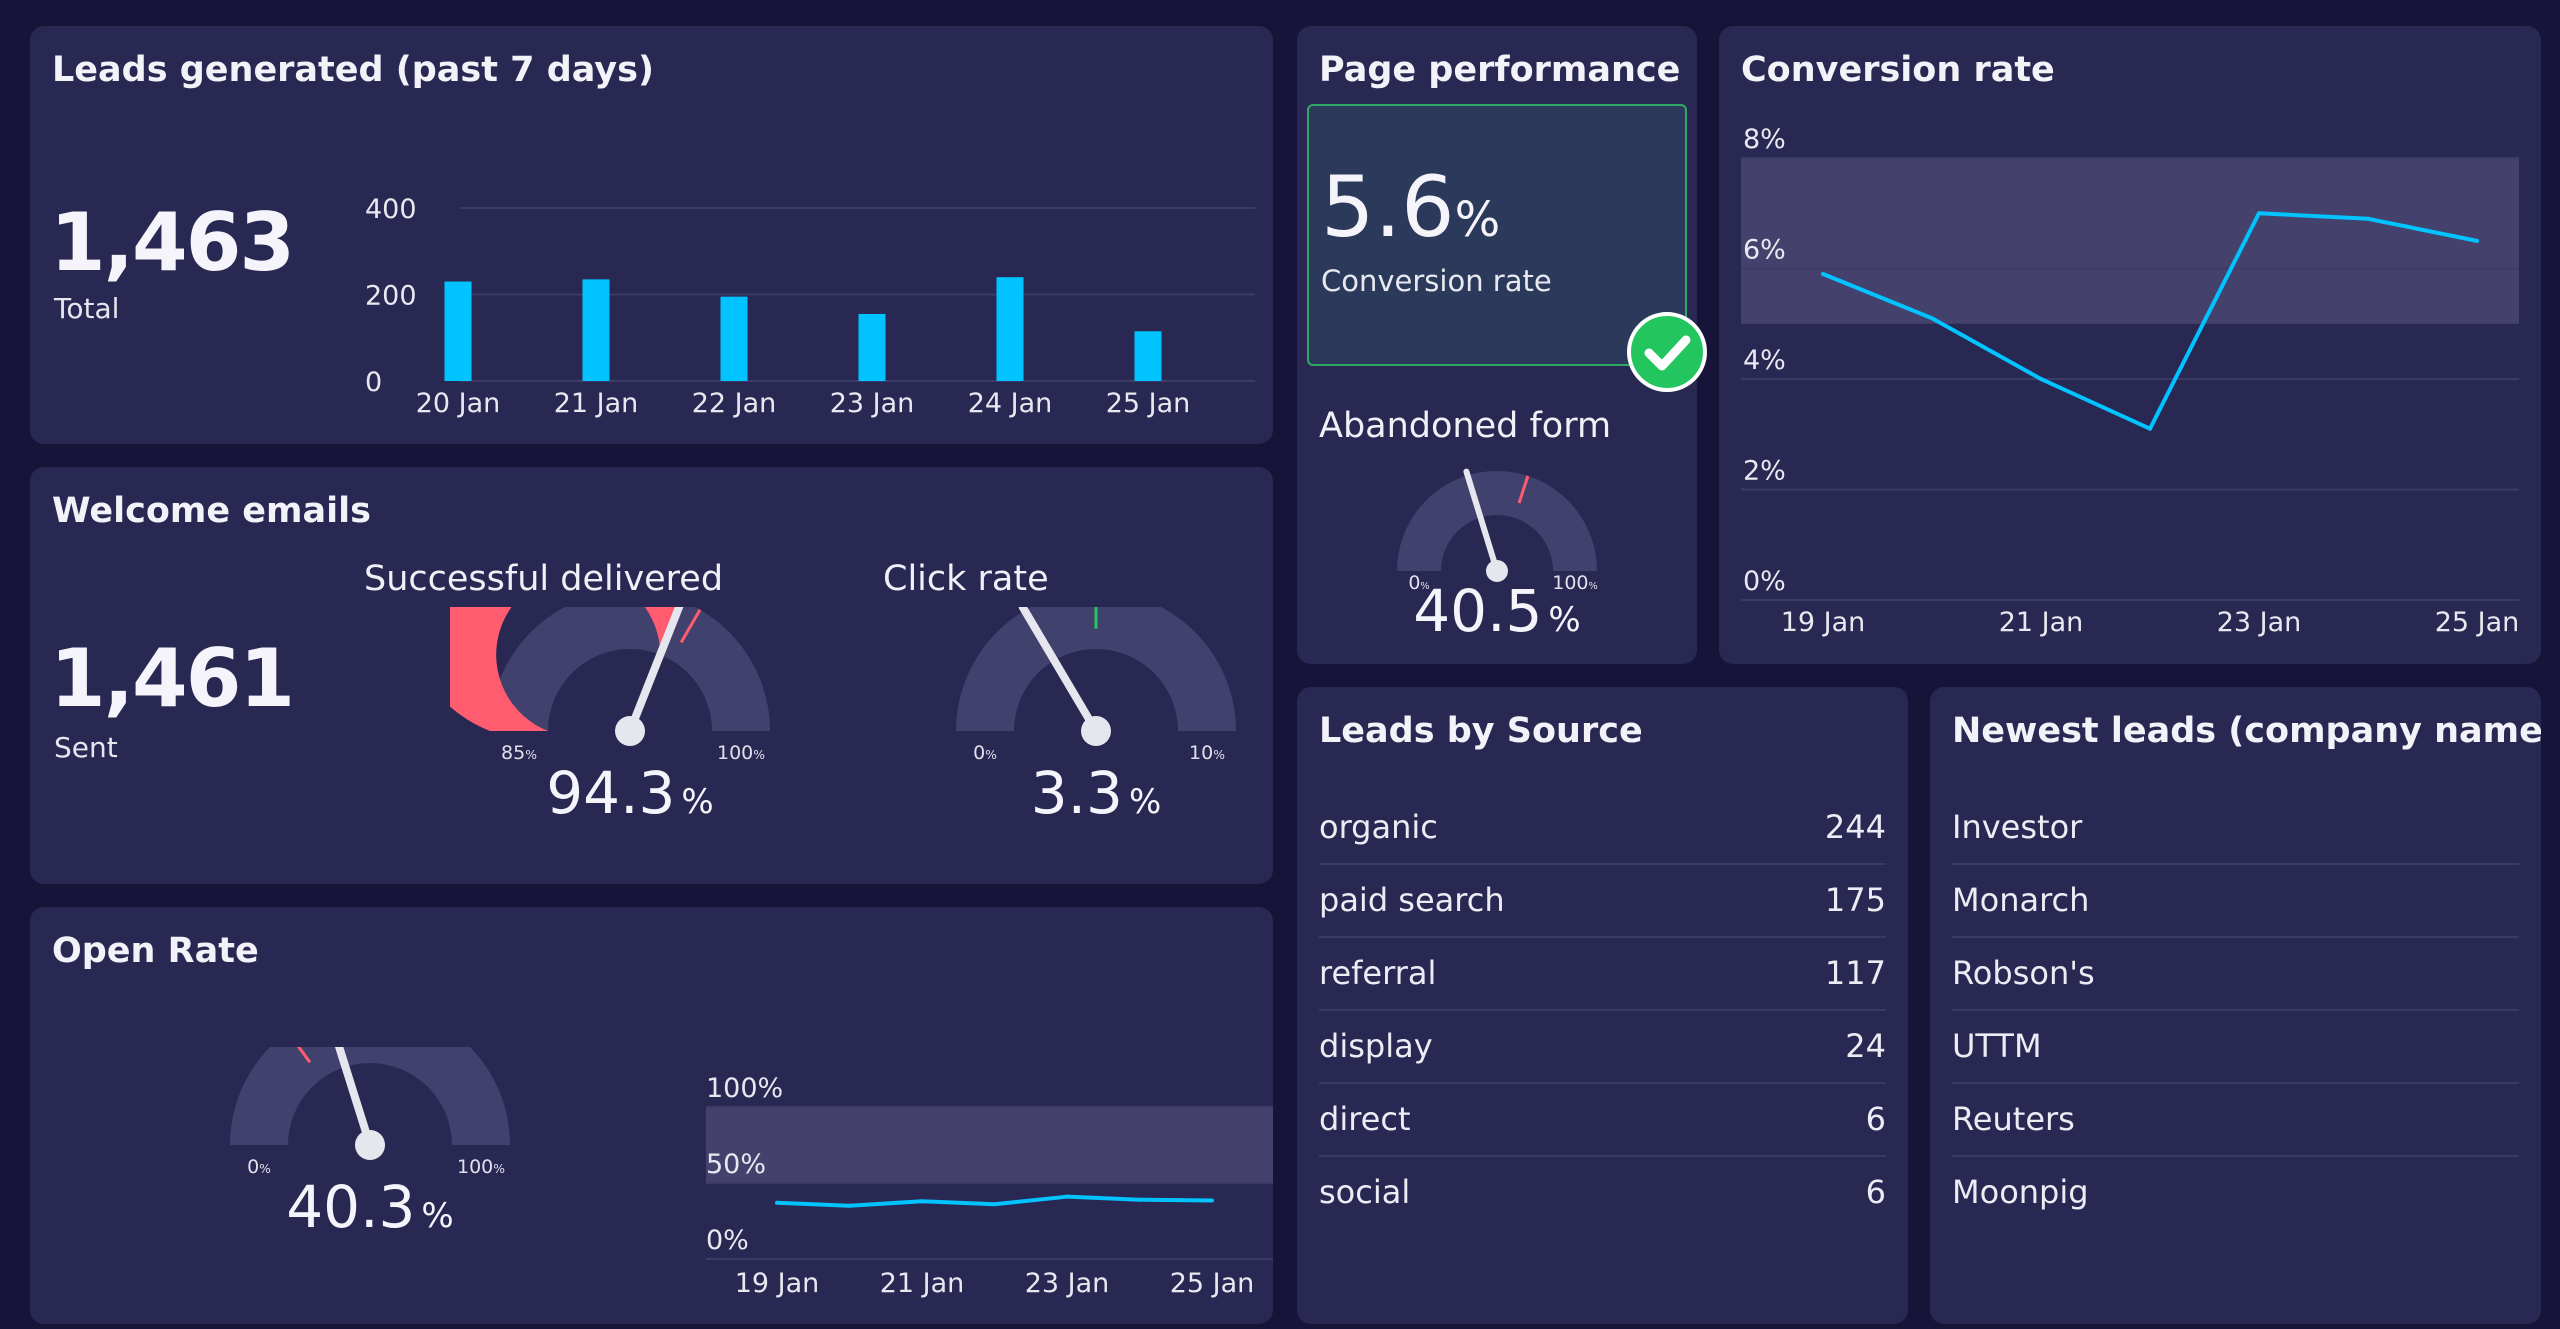 The image size is (2560, 1329). Describe the element at coordinates (1764, 471) in the screenshot. I see `y-tick-label: 2%` at that location.